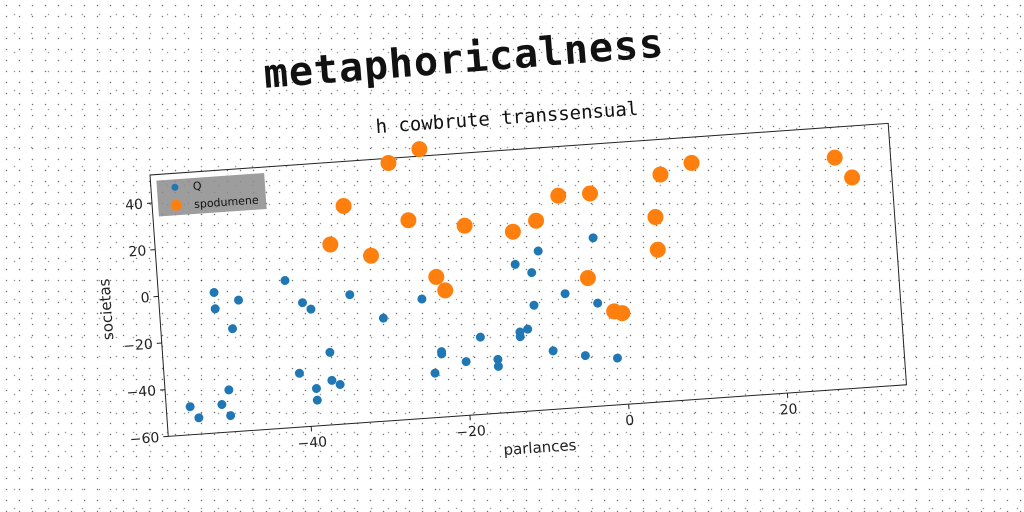 This screenshot has height=512, width=1024. What do you see at coordinates (540, 447) in the screenshot?
I see `x-axis-label: parlances` at bounding box center [540, 447].